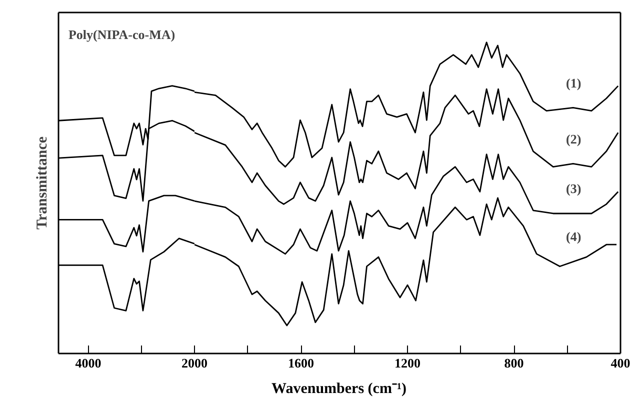 The height and width of the screenshot is (415, 631). What do you see at coordinates (88, 363) in the screenshot?
I see `x-tick-label: 4000` at bounding box center [88, 363].